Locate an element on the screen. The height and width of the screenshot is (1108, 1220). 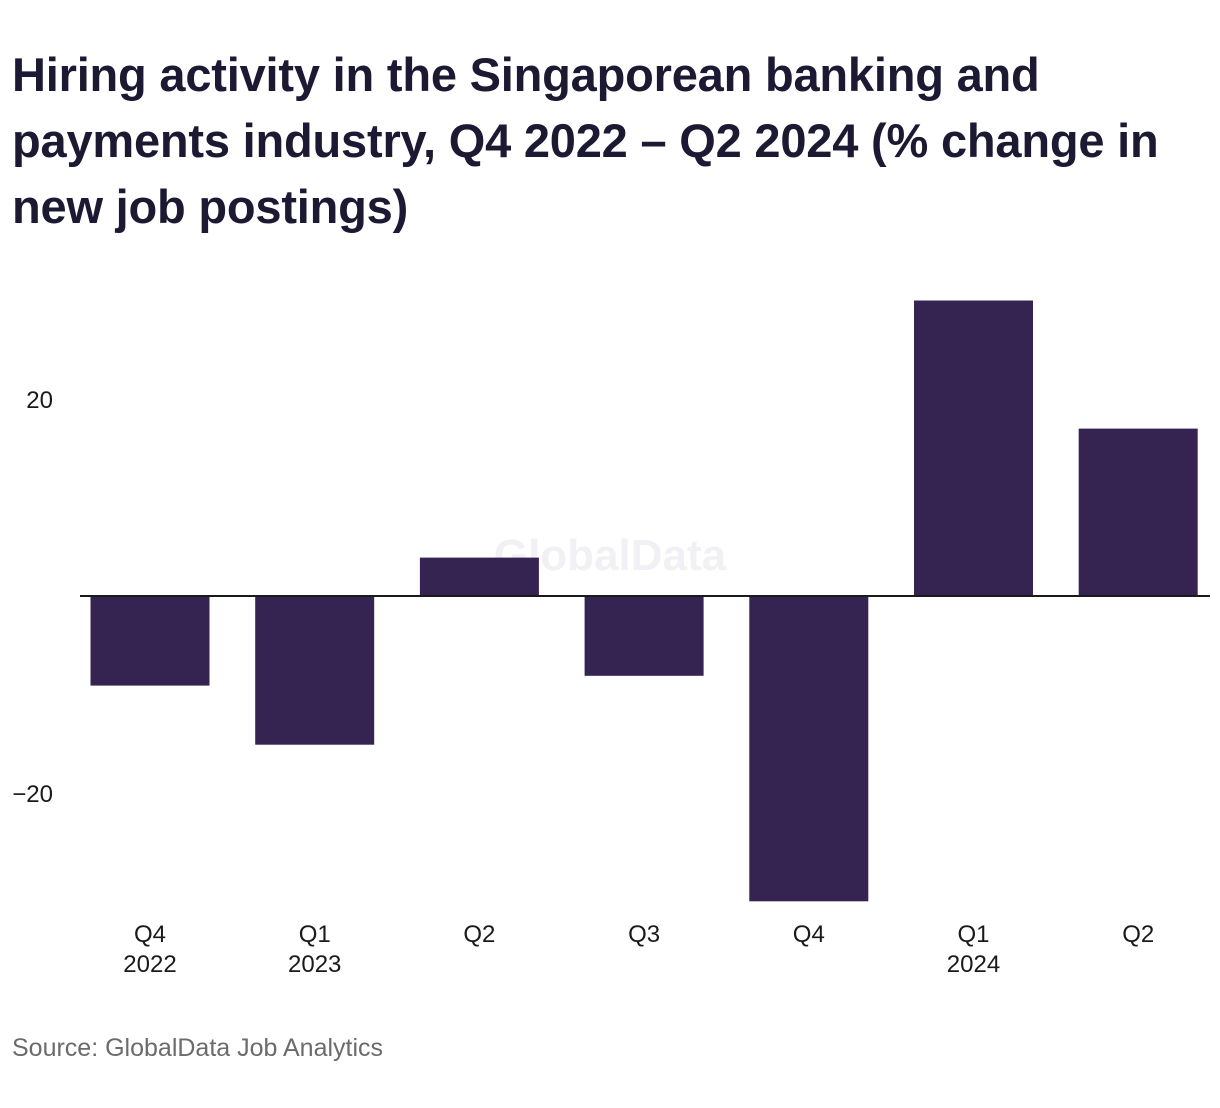
y-tick-label: −20 is located at coordinates (32, 794).